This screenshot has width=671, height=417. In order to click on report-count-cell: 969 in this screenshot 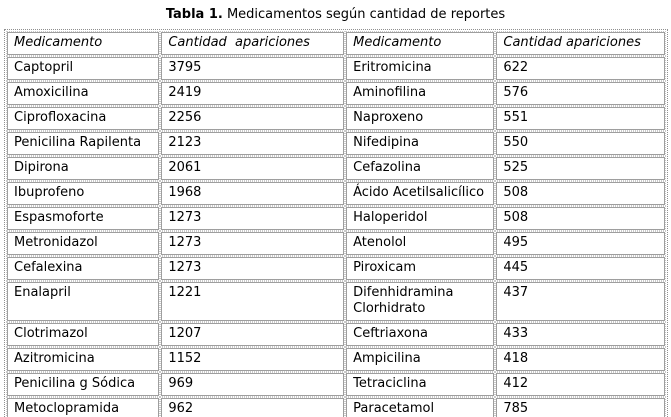, I will do `click(253, 384)`.